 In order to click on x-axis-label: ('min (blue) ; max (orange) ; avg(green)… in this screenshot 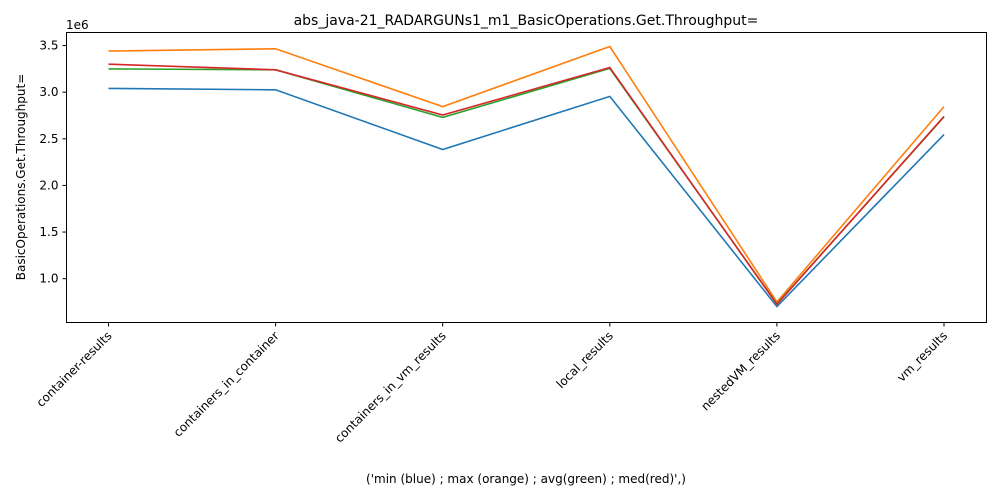, I will do `click(526, 479)`.